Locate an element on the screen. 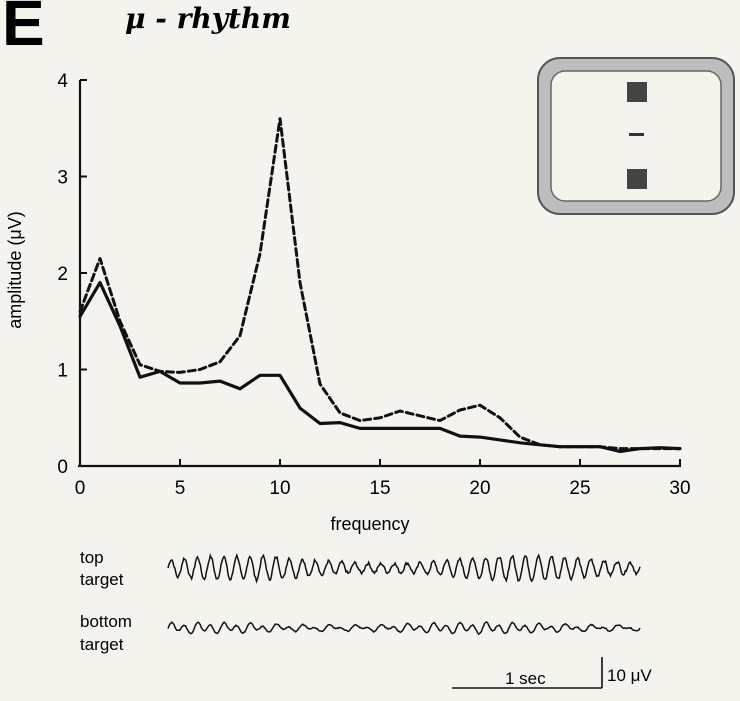 Image resolution: width=740 pixels, height=701 pixels. task-inset is located at coordinates (636, 136).